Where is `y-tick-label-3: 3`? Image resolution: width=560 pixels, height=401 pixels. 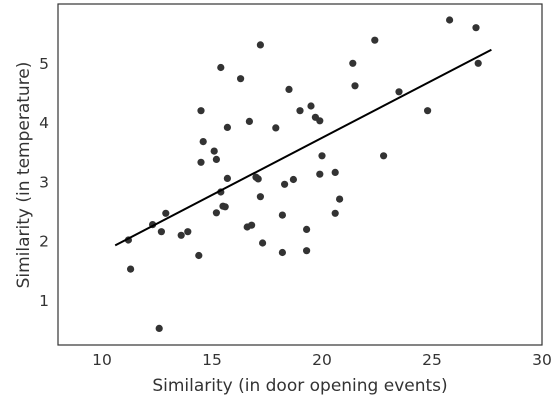 y-tick-label-3: 3 is located at coordinates (44, 182).